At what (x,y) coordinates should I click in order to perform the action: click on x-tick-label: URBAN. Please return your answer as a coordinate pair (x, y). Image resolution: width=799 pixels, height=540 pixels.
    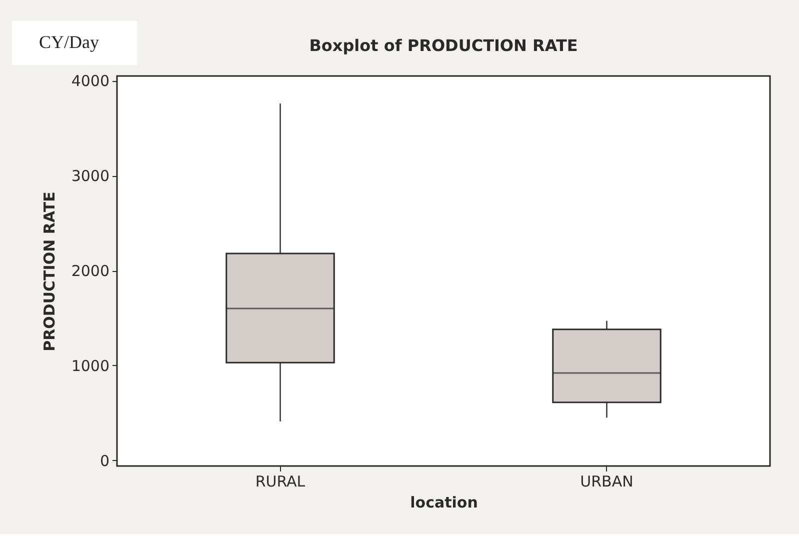
    Looking at the image, I should click on (607, 481).